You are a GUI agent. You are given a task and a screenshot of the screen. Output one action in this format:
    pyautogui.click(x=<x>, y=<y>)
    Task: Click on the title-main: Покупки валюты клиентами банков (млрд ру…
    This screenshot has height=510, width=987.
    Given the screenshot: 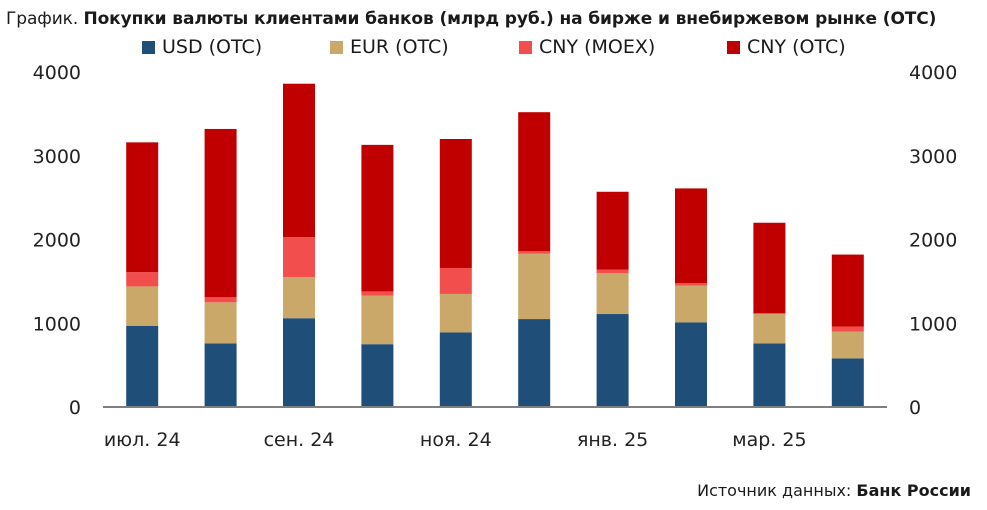 What is the action you would take?
    pyautogui.click(x=510, y=19)
    